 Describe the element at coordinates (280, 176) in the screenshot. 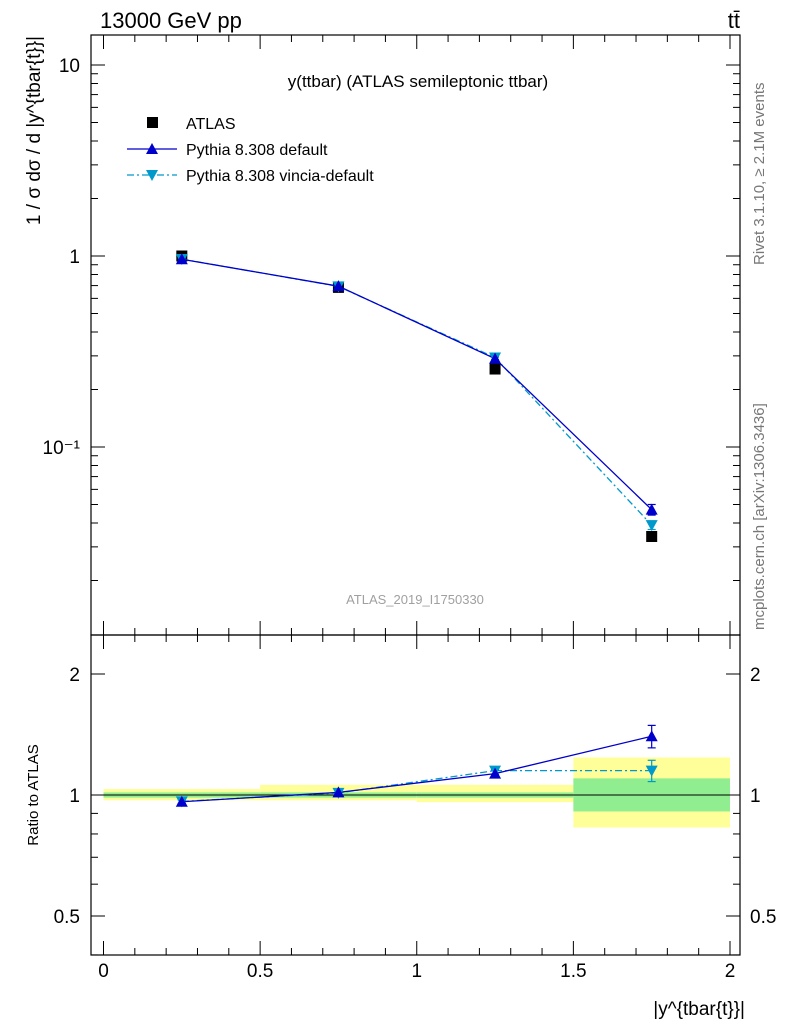

I see `legend-label-vincia: Pythia 8.308 vincia-default` at that location.